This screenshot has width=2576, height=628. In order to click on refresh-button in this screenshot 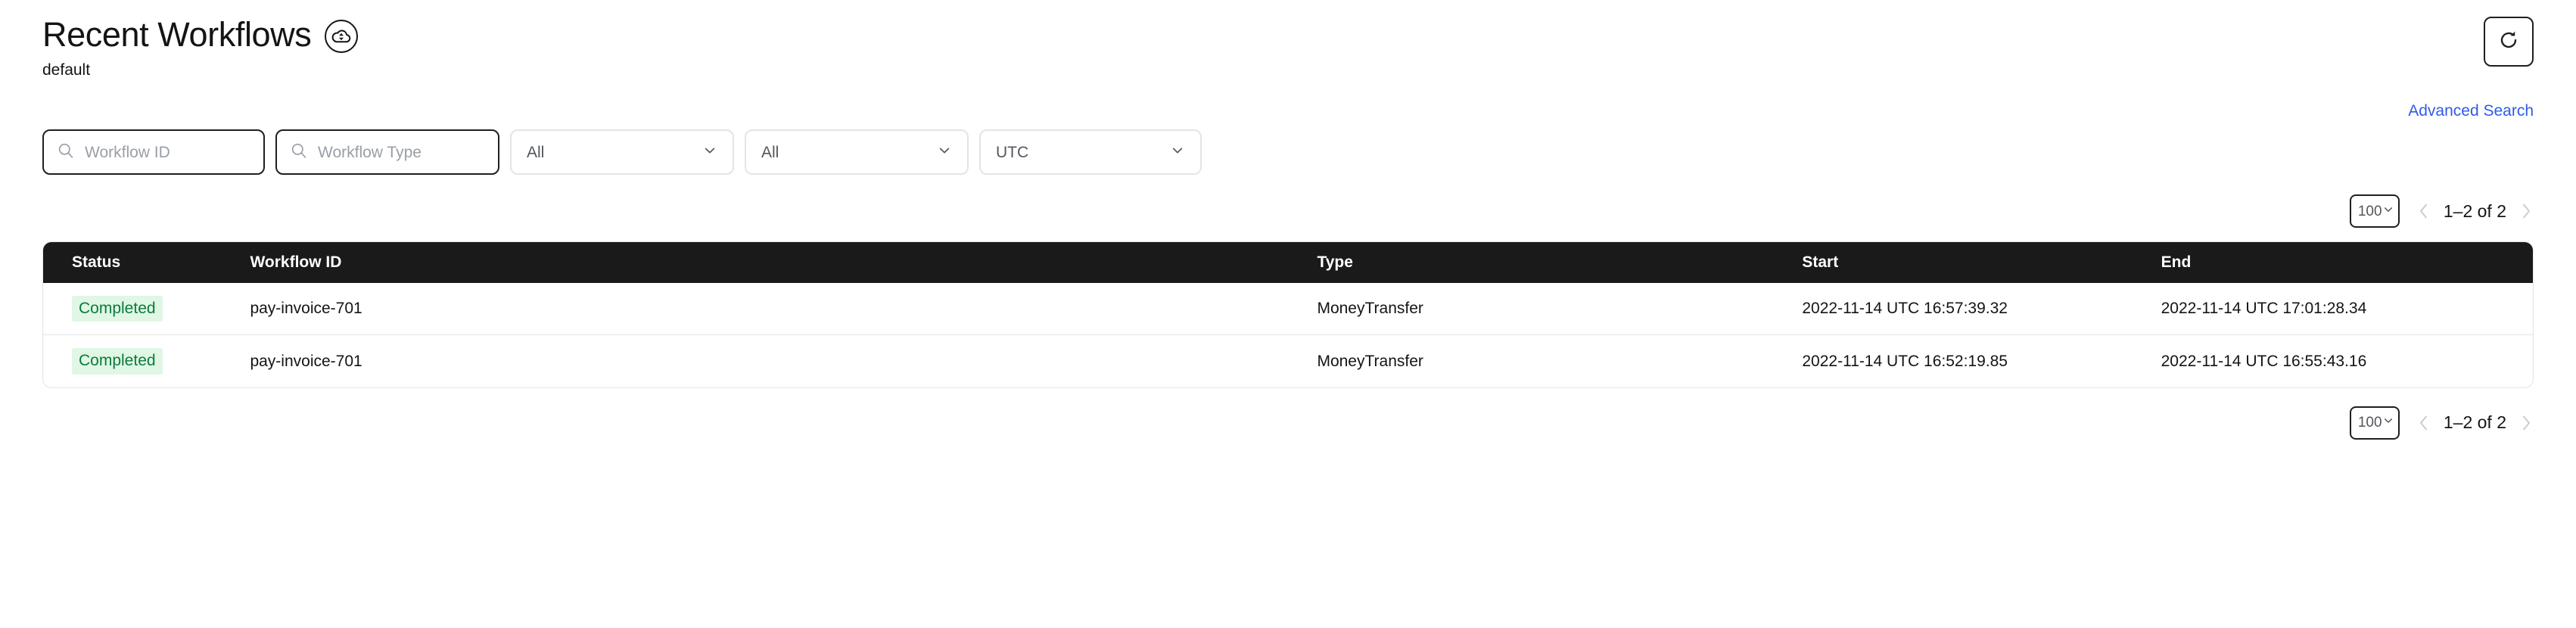, I will do `click(2509, 42)`.